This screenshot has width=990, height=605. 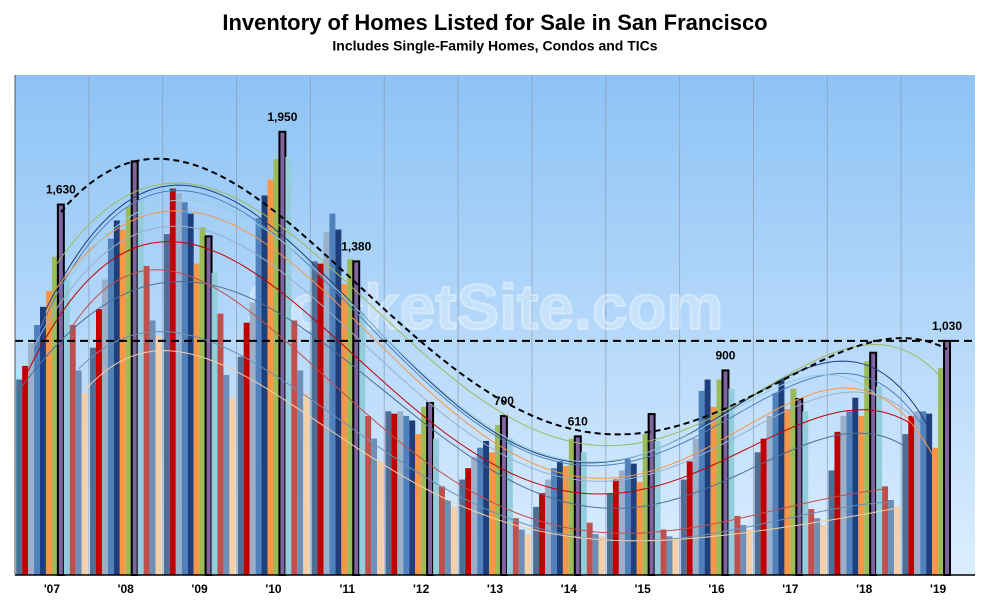 I want to click on x-tick-label: '19, so click(x=938, y=589).